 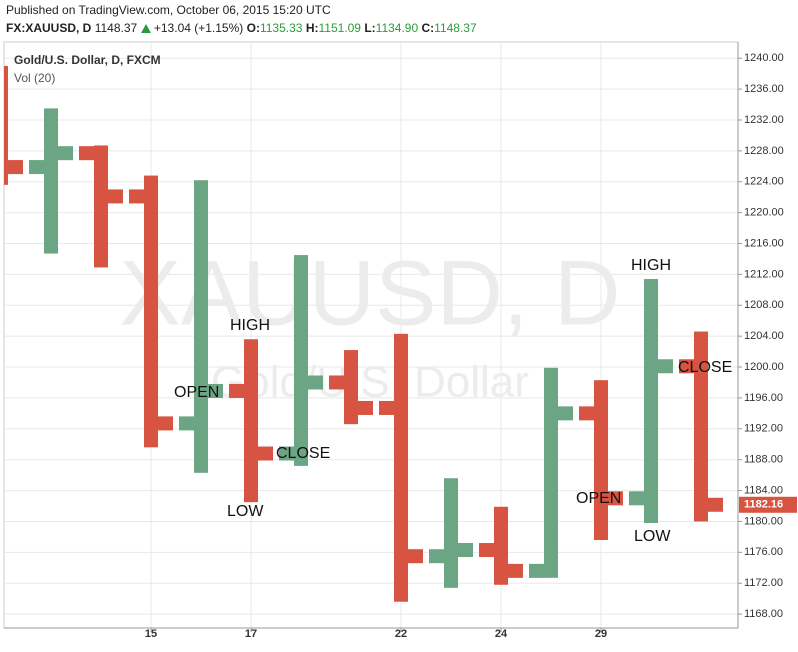 I want to click on watermark-sub: Gold/U.S. Dollar, so click(x=370, y=382).